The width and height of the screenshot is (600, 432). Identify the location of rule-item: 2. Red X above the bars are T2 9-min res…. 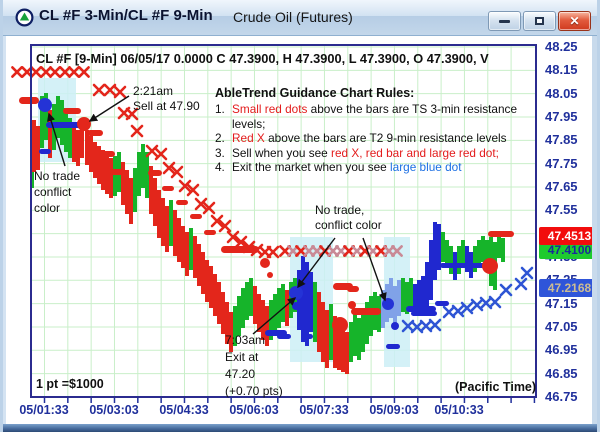
(361, 138).